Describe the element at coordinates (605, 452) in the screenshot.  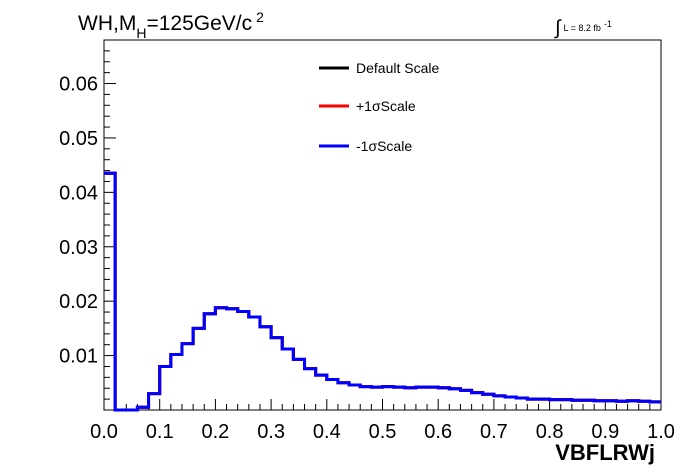
I see `x-axis-label: VBFLRWj` at that location.